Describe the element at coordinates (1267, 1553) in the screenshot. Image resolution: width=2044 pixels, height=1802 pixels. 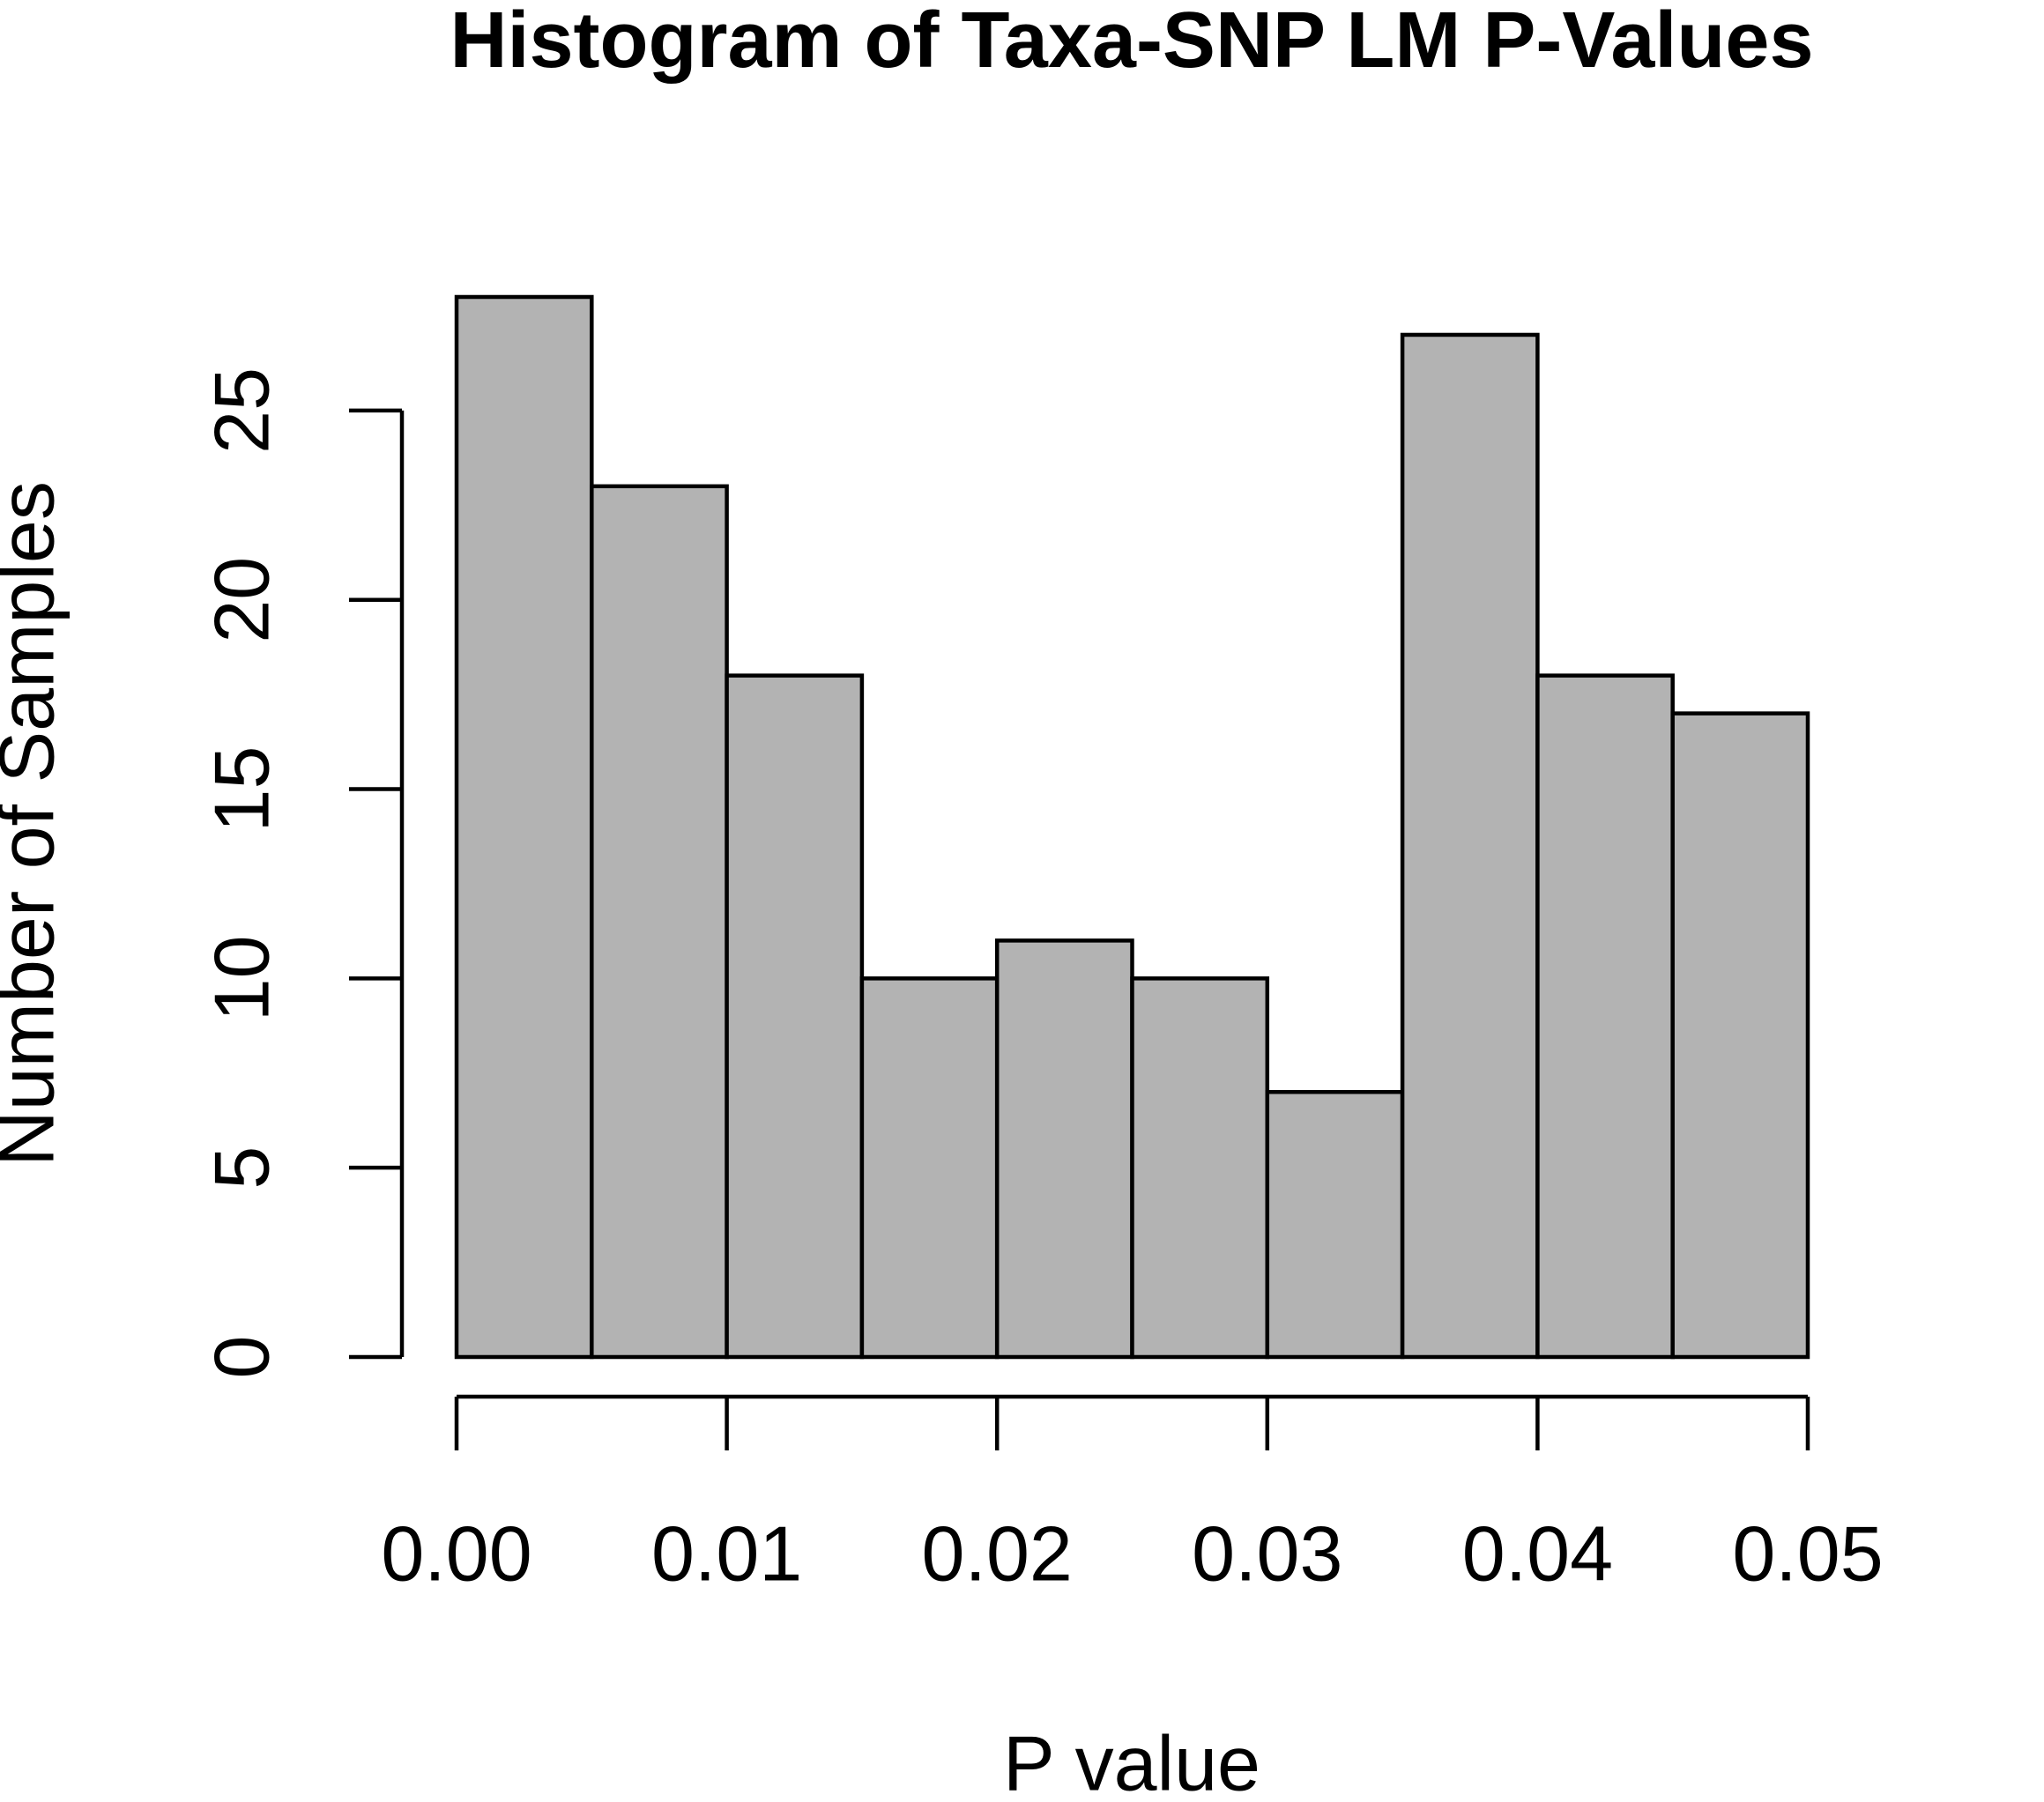
I see `x-tick-label: 0.03` at that location.